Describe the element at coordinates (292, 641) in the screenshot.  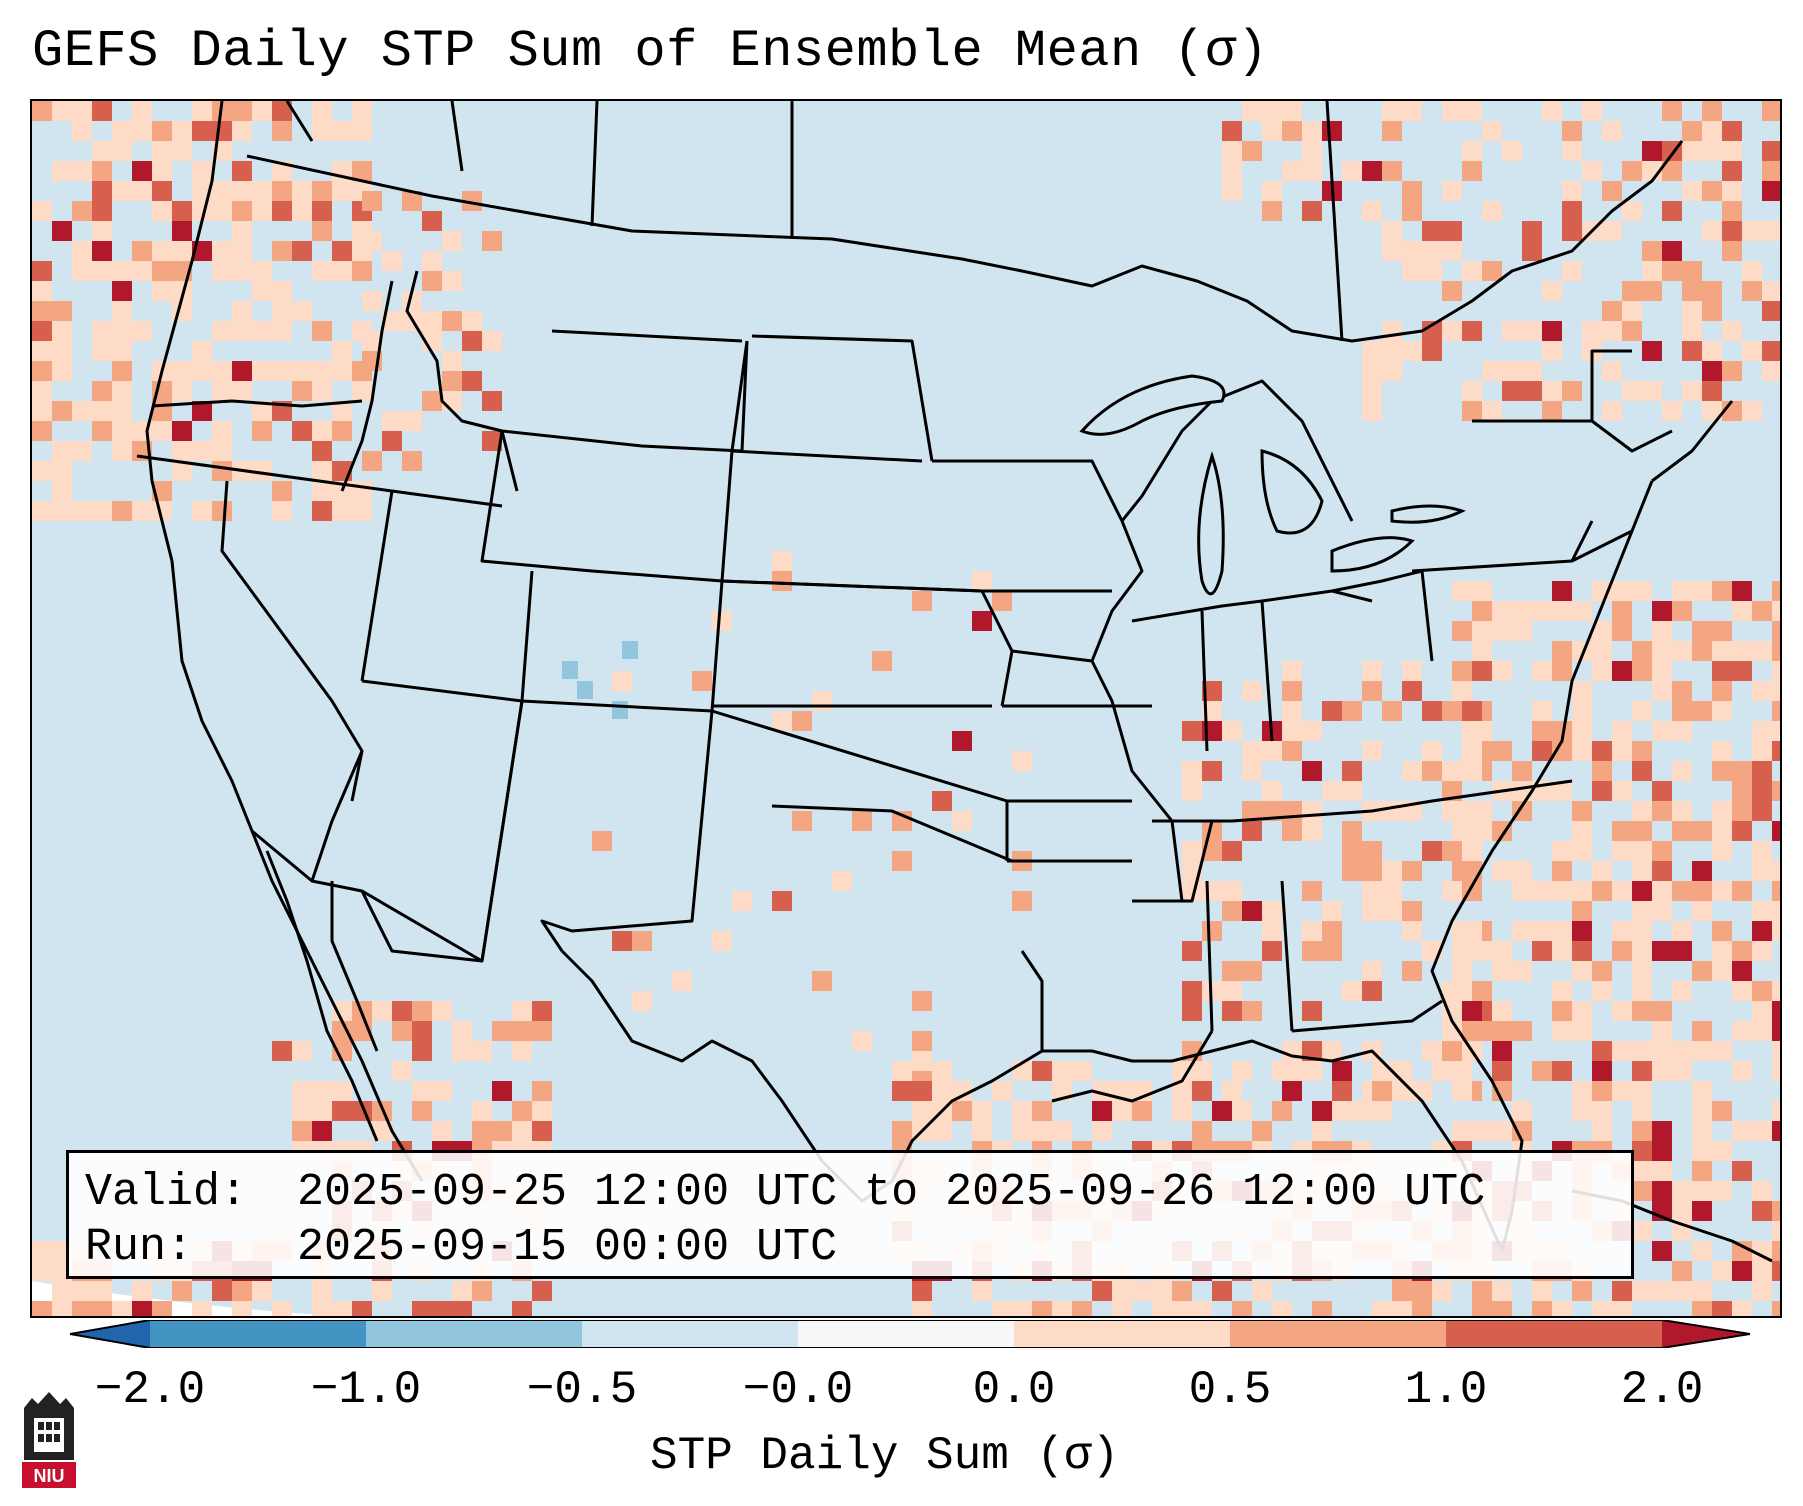
I see `ca-nv-border` at that location.